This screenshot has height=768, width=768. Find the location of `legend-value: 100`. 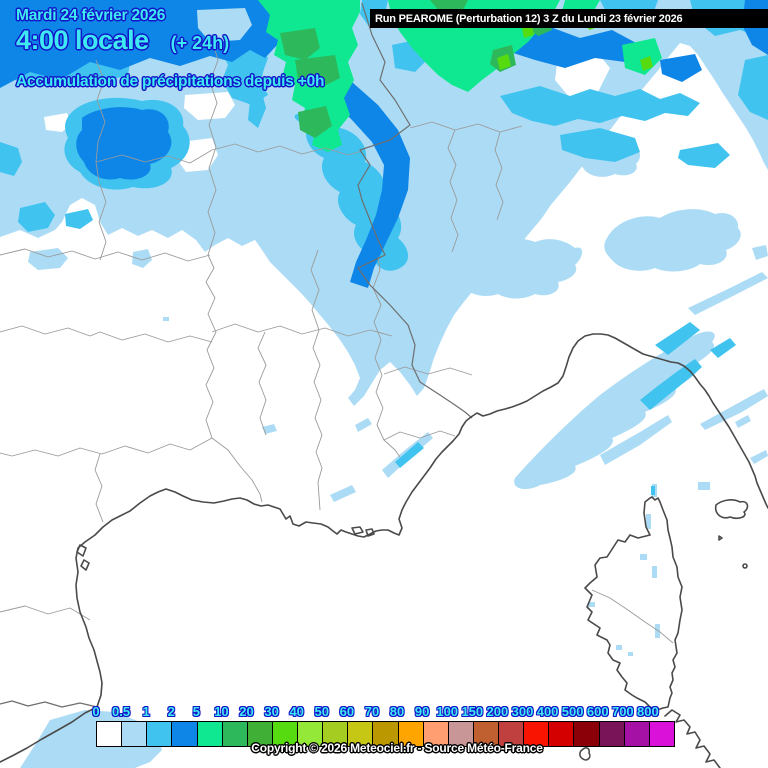

legend-value: 100 is located at coordinates (447, 711).